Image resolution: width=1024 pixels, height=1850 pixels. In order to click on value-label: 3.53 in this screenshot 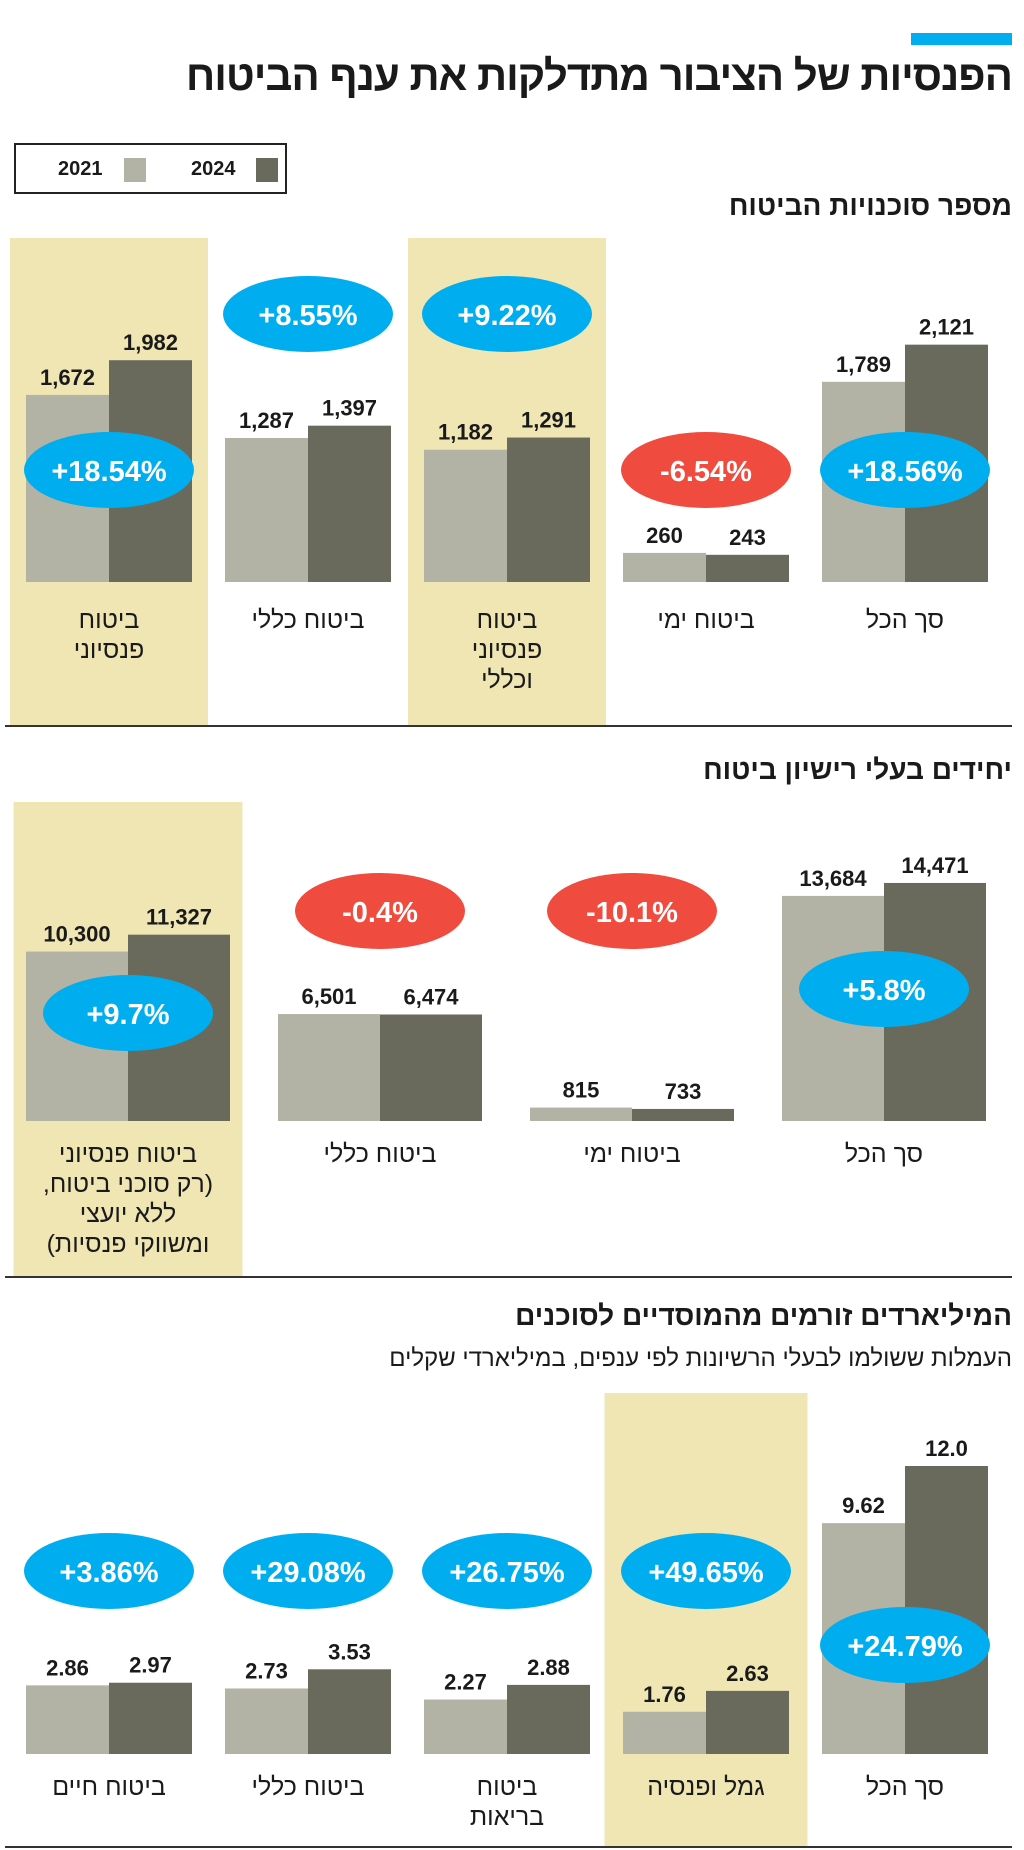, I will do `click(349, 1651)`.